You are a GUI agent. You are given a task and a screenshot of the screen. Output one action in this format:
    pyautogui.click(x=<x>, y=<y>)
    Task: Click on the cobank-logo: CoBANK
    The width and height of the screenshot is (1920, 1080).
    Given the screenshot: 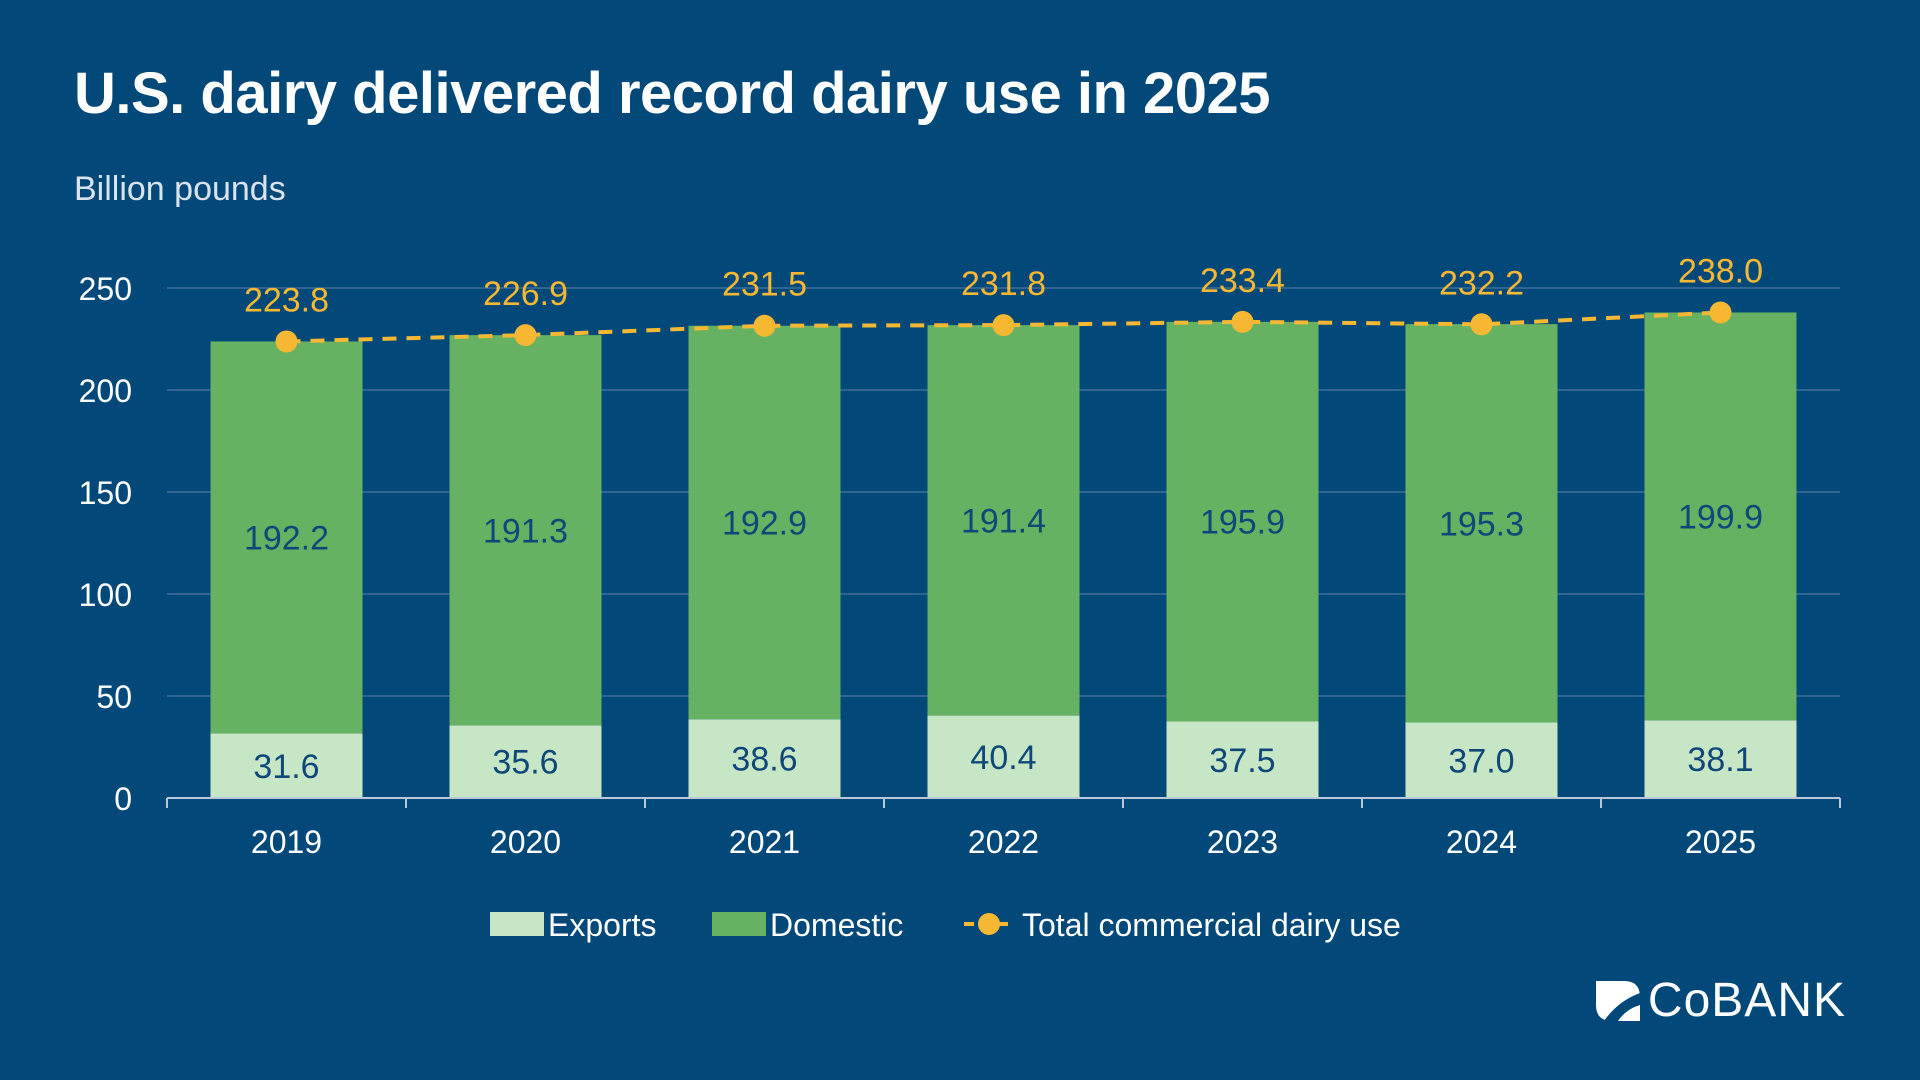 What is the action you would take?
    pyautogui.click(x=1720, y=1000)
    